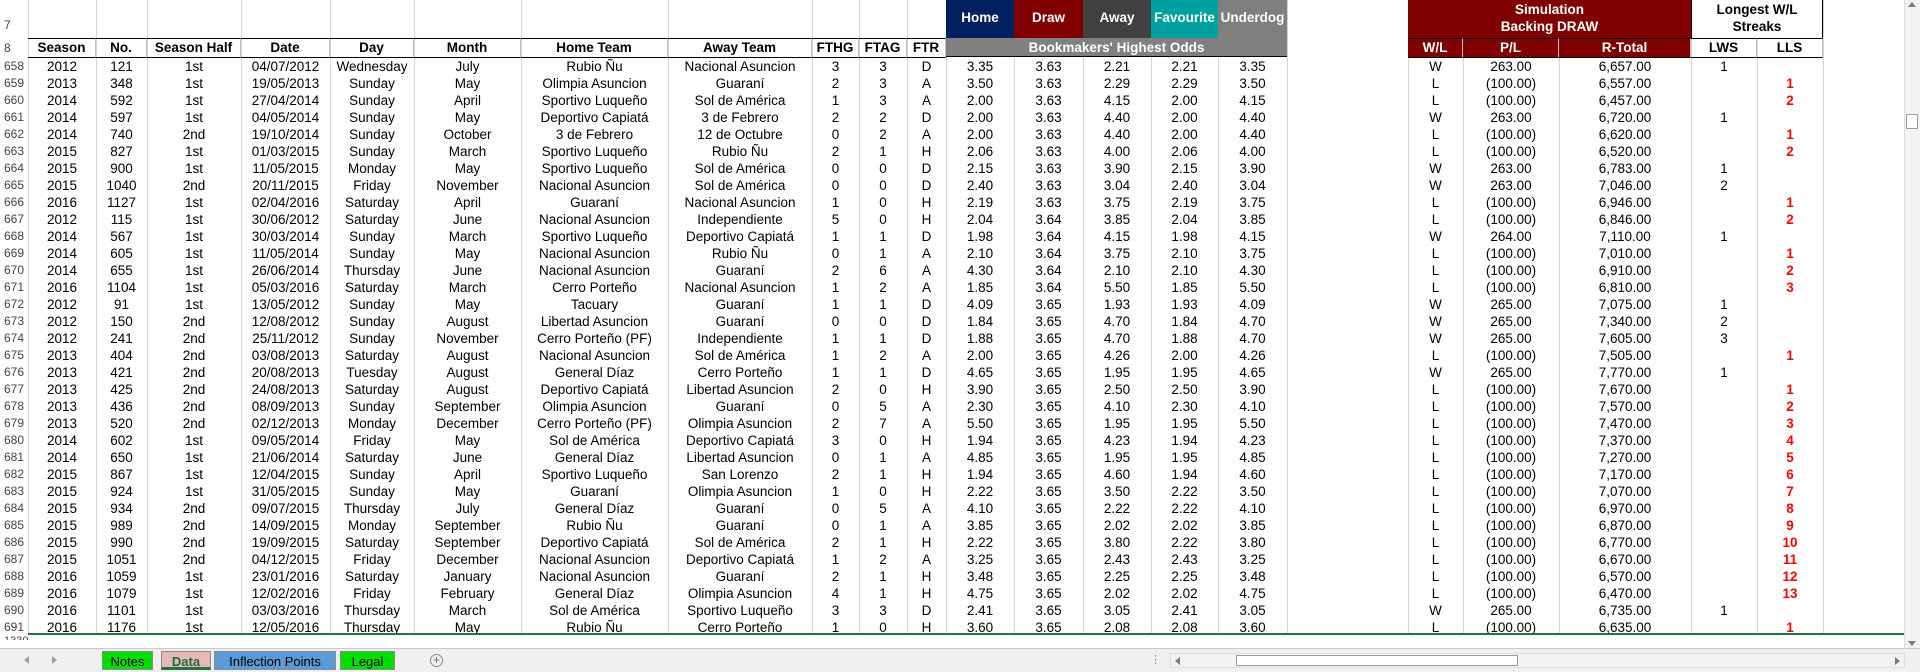 Image resolution: width=1920 pixels, height=672 pixels. What do you see at coordinates (980, 117) in the screenshot?
I see `table-cell: 2.00` at bounding box center [980, 117].